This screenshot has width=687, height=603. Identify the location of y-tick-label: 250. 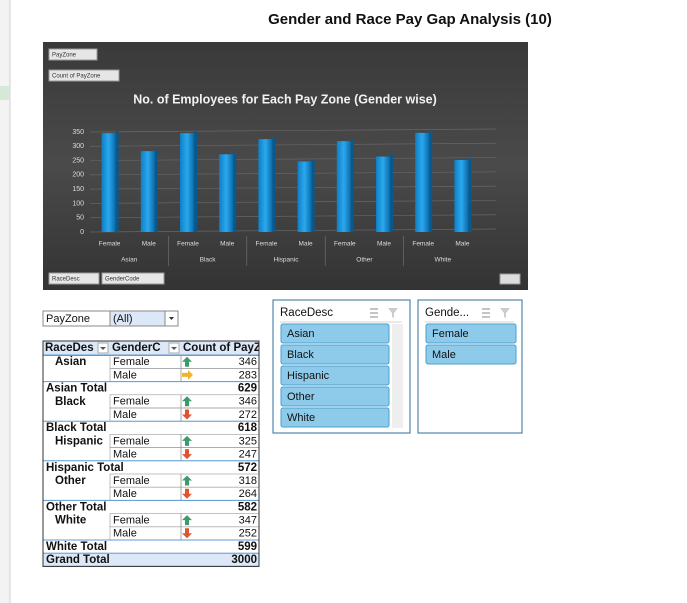
(78, 160).